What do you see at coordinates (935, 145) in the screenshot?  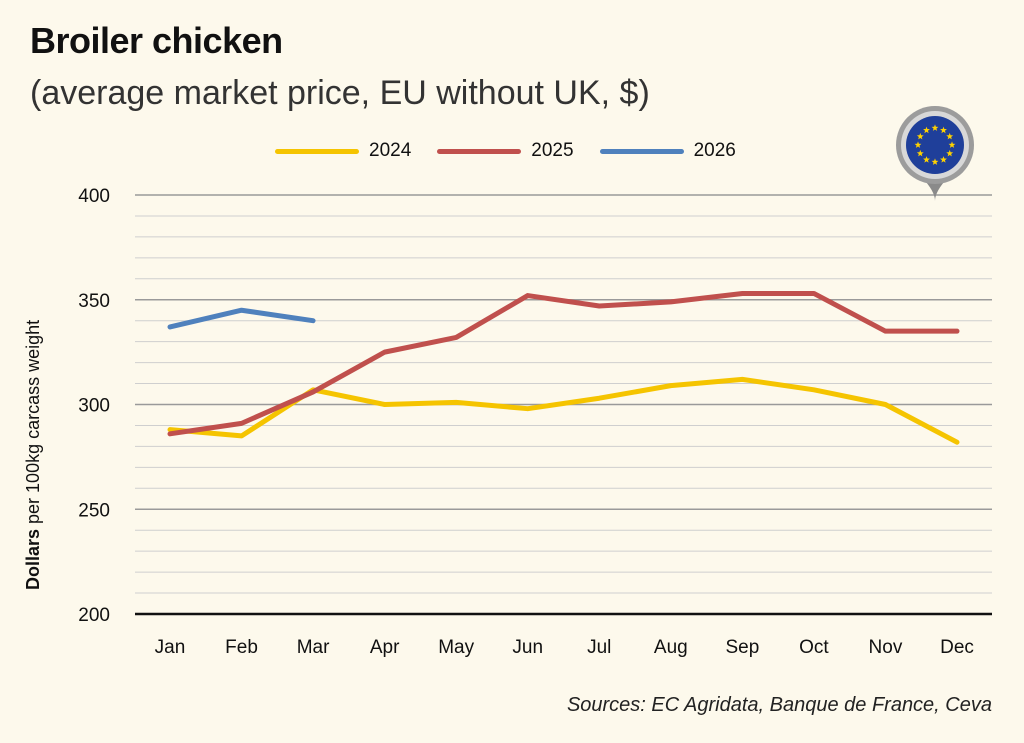 I see `eu-flag-disc` at bounding box center [935, 145].